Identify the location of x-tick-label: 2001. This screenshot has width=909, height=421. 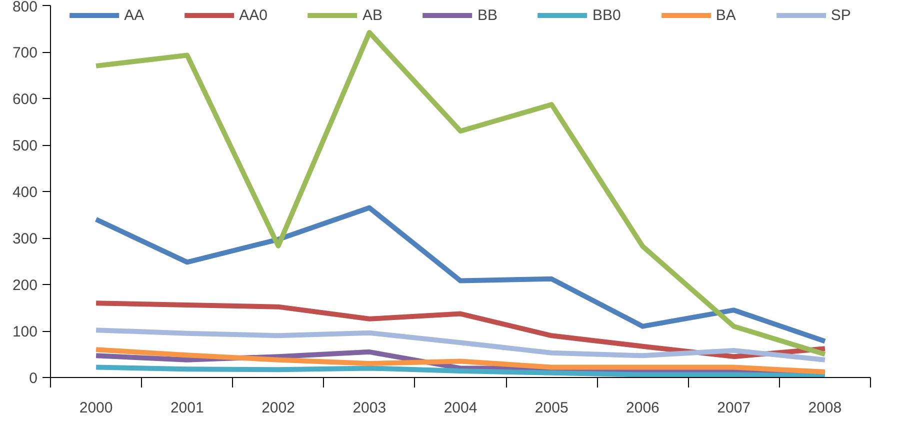
(187, 408).